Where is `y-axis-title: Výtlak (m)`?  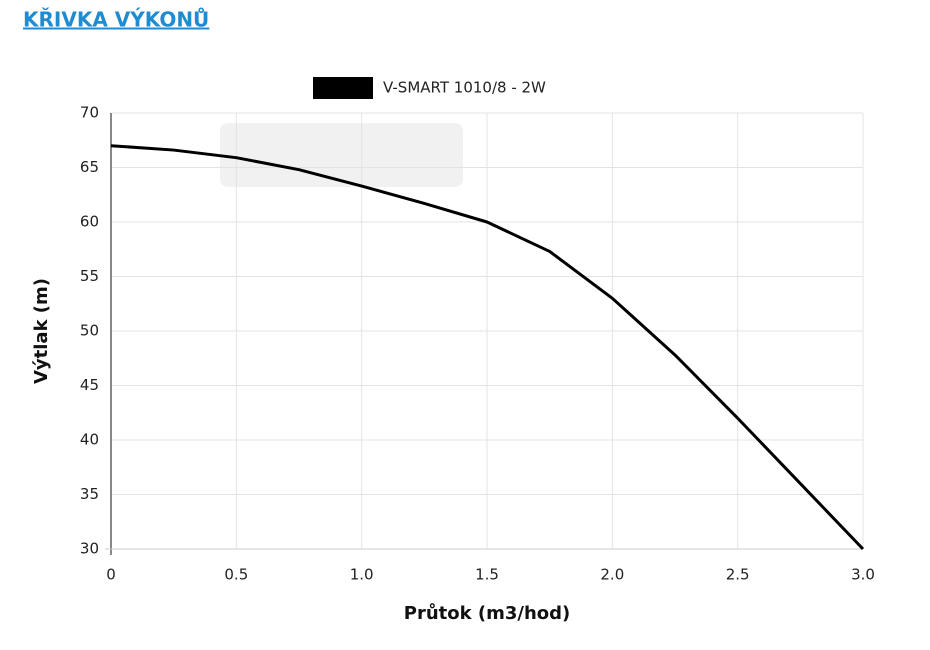 y-axis-title: Výtlak (m) is located at coordinates (41, 331).